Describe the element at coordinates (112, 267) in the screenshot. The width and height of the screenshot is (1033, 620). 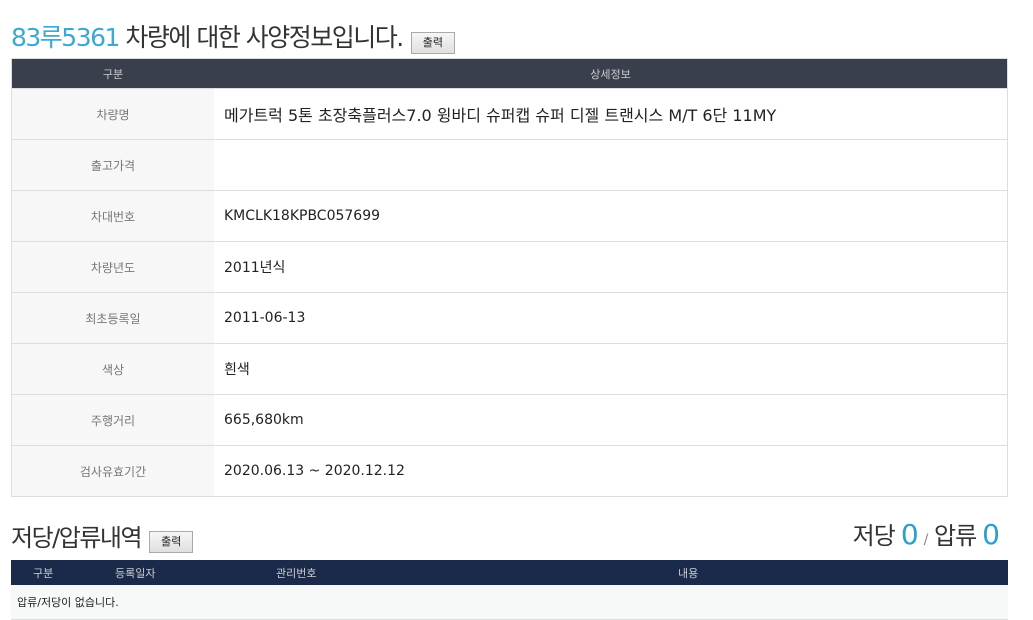
I see `row-label: 차량년도` at that location.